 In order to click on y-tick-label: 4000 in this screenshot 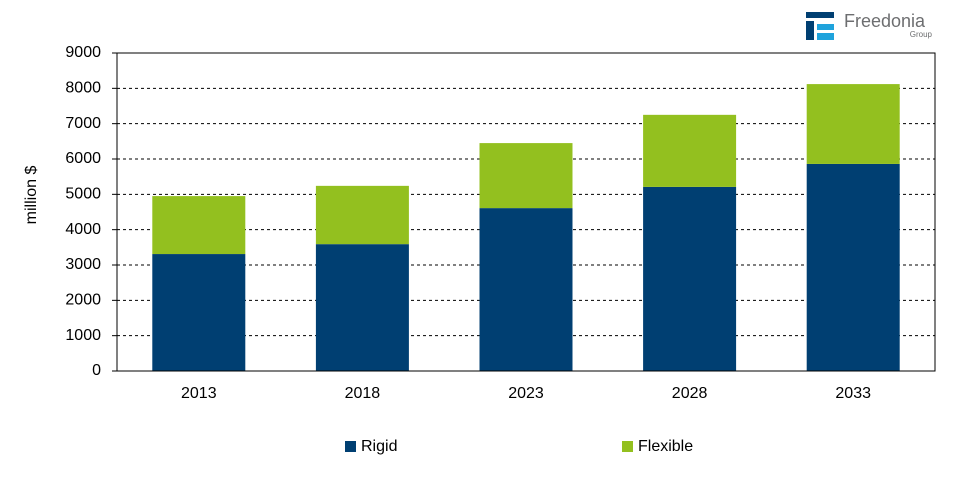, I will do `click(83, 229)`.